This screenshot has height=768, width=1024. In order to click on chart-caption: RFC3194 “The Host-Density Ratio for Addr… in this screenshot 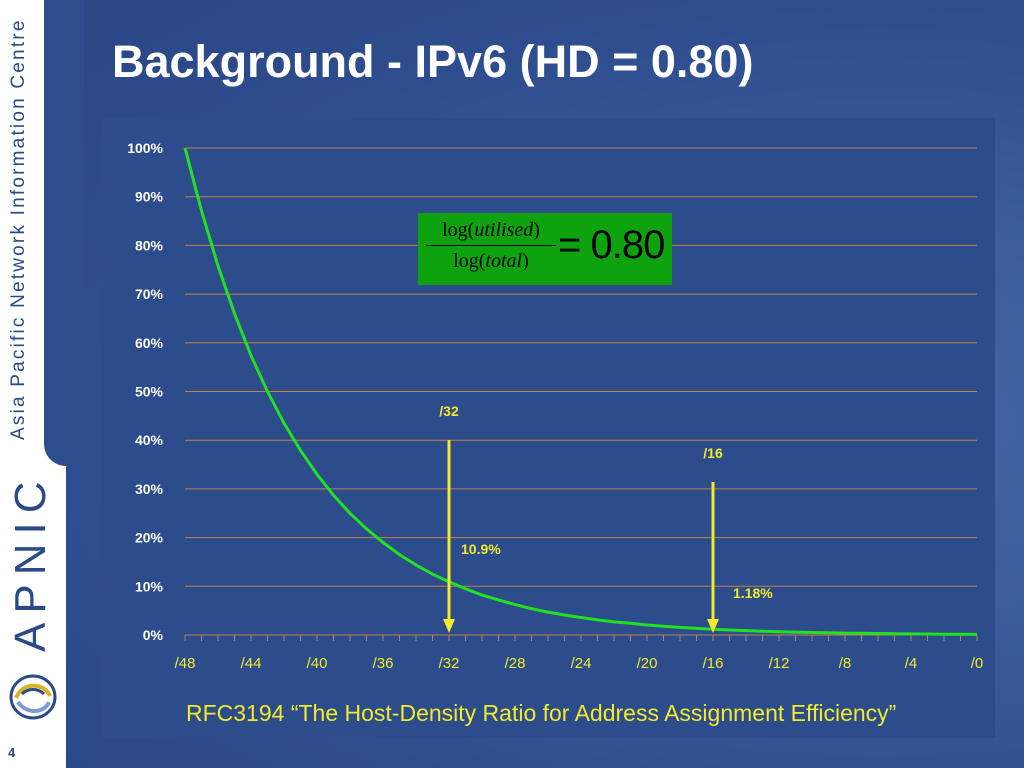, I will do `click(541, 713)`.